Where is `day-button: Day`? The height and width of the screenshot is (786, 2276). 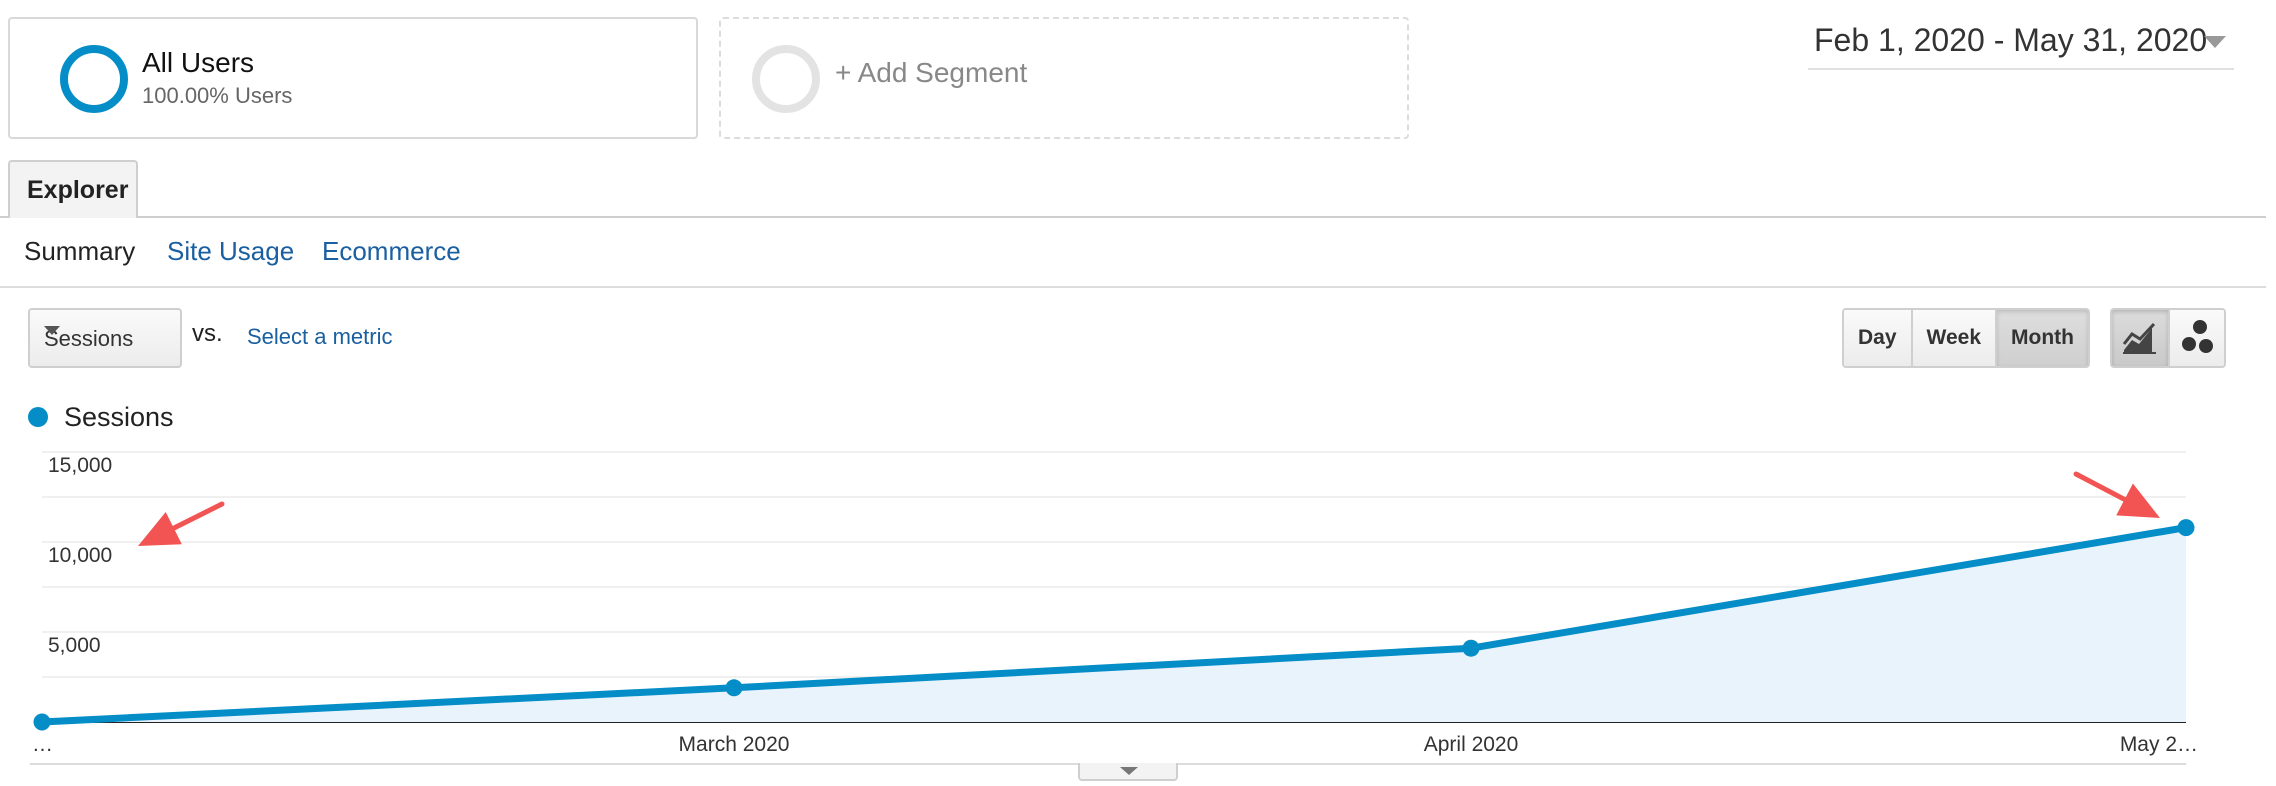 day-button: Day is located at coordinates (1877, 338).